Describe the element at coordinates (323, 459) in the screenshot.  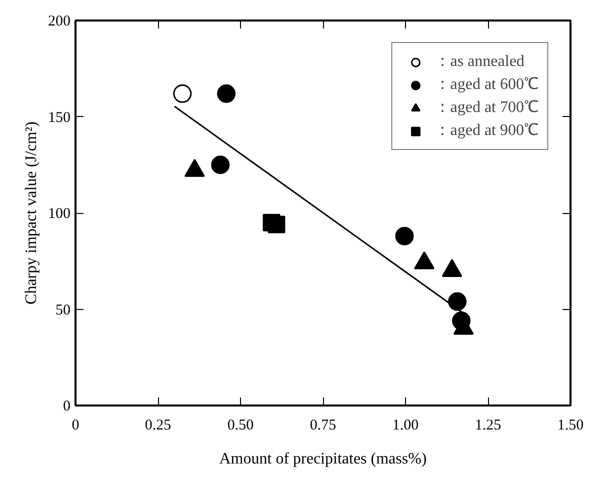
I see `x-axis-title: Amount of precipitates (mass%)` at that location.